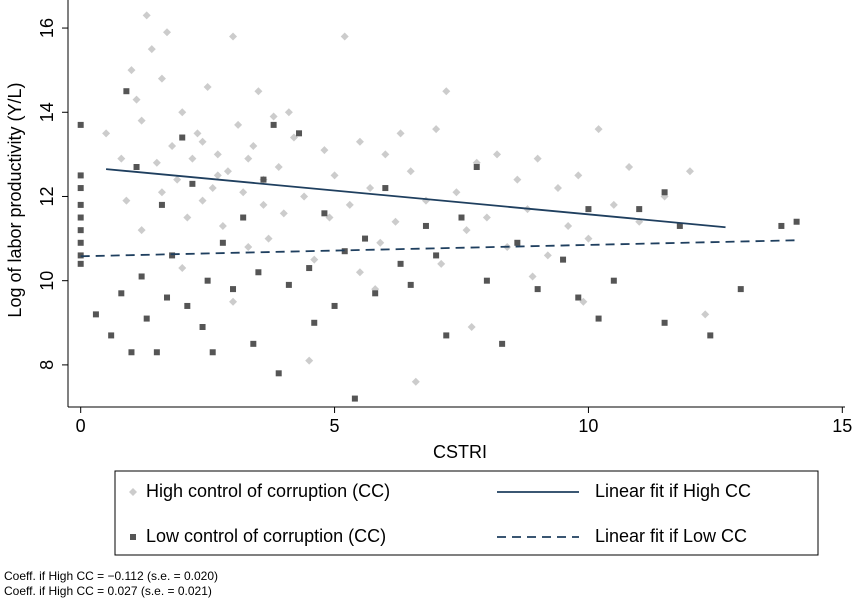 The image size is (855, 606). Describe the element at coordinates (15, 199) in the screenshot. I see `y-axis-label: Log of labor productivity (Y/L)` at that location.